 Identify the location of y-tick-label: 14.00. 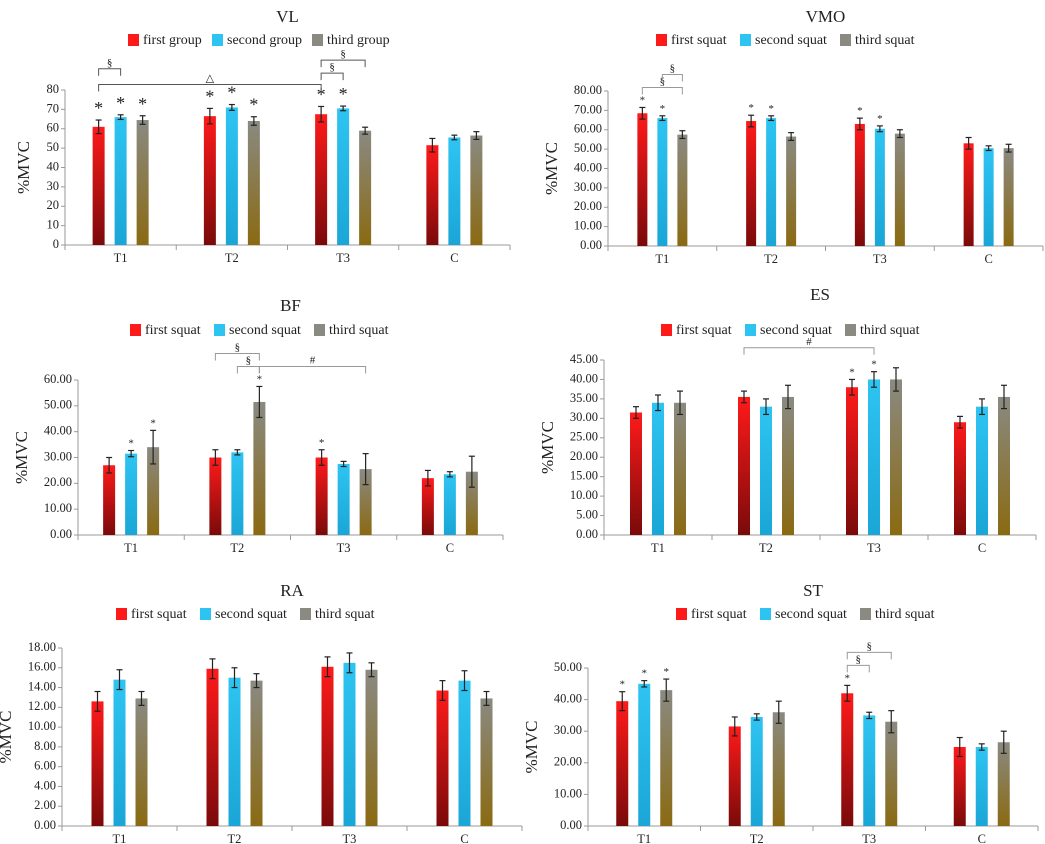
(42, 686).